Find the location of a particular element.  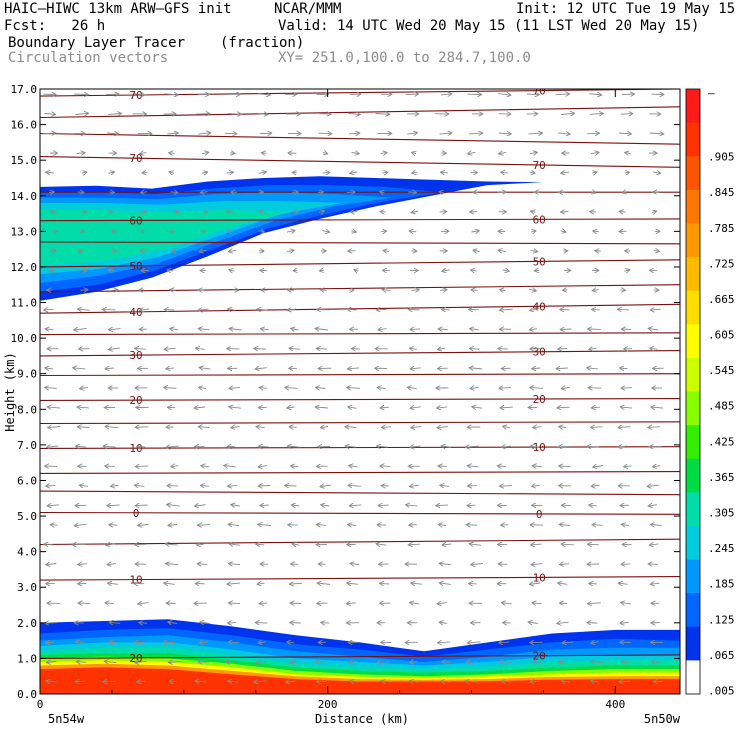

colorbar-label: .485 is located at coordinates (721, 406).